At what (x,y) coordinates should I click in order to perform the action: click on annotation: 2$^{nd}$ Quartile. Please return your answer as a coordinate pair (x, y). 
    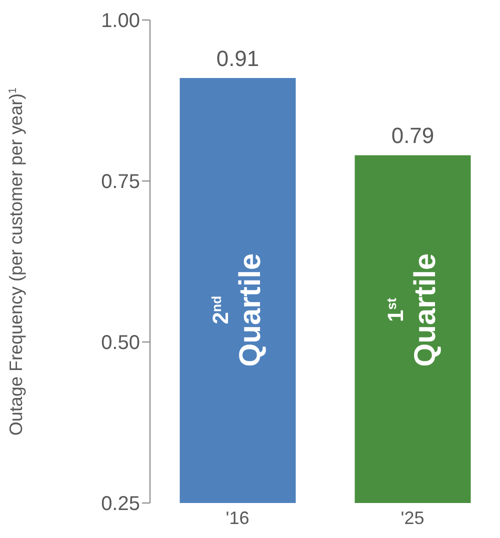
    Looking at the image, I should click on (237, 310).